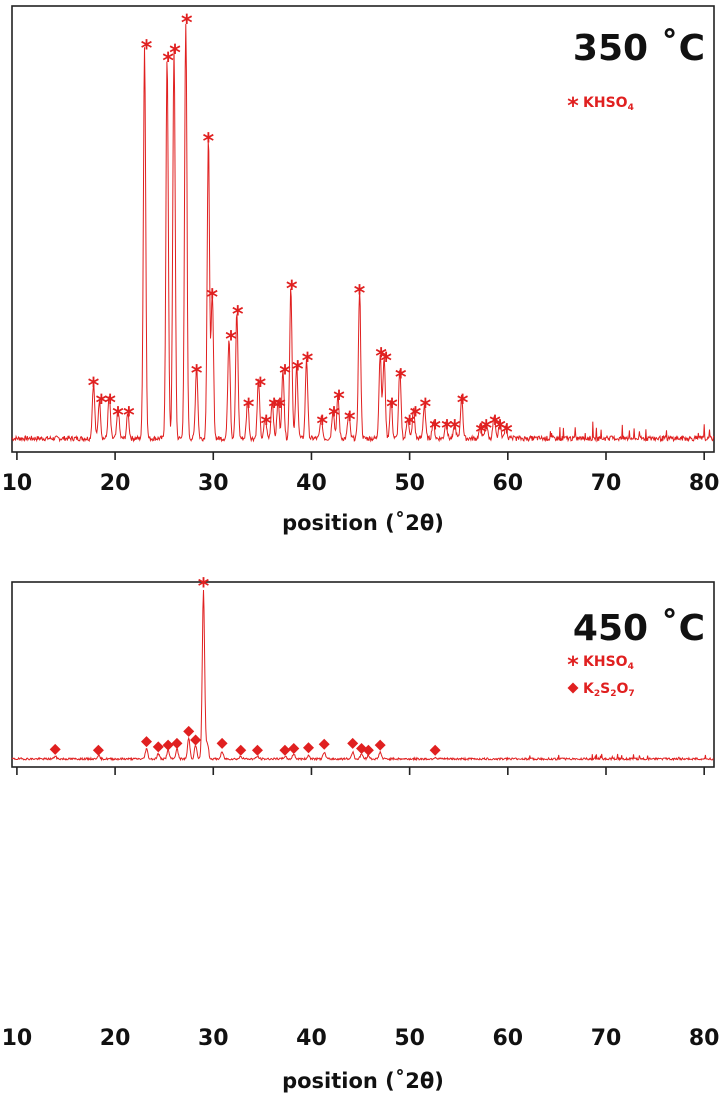  Describe the element at coordinates (639, 628) in the screenshot. I see `temperature-title: 450 ˚C` at that location.